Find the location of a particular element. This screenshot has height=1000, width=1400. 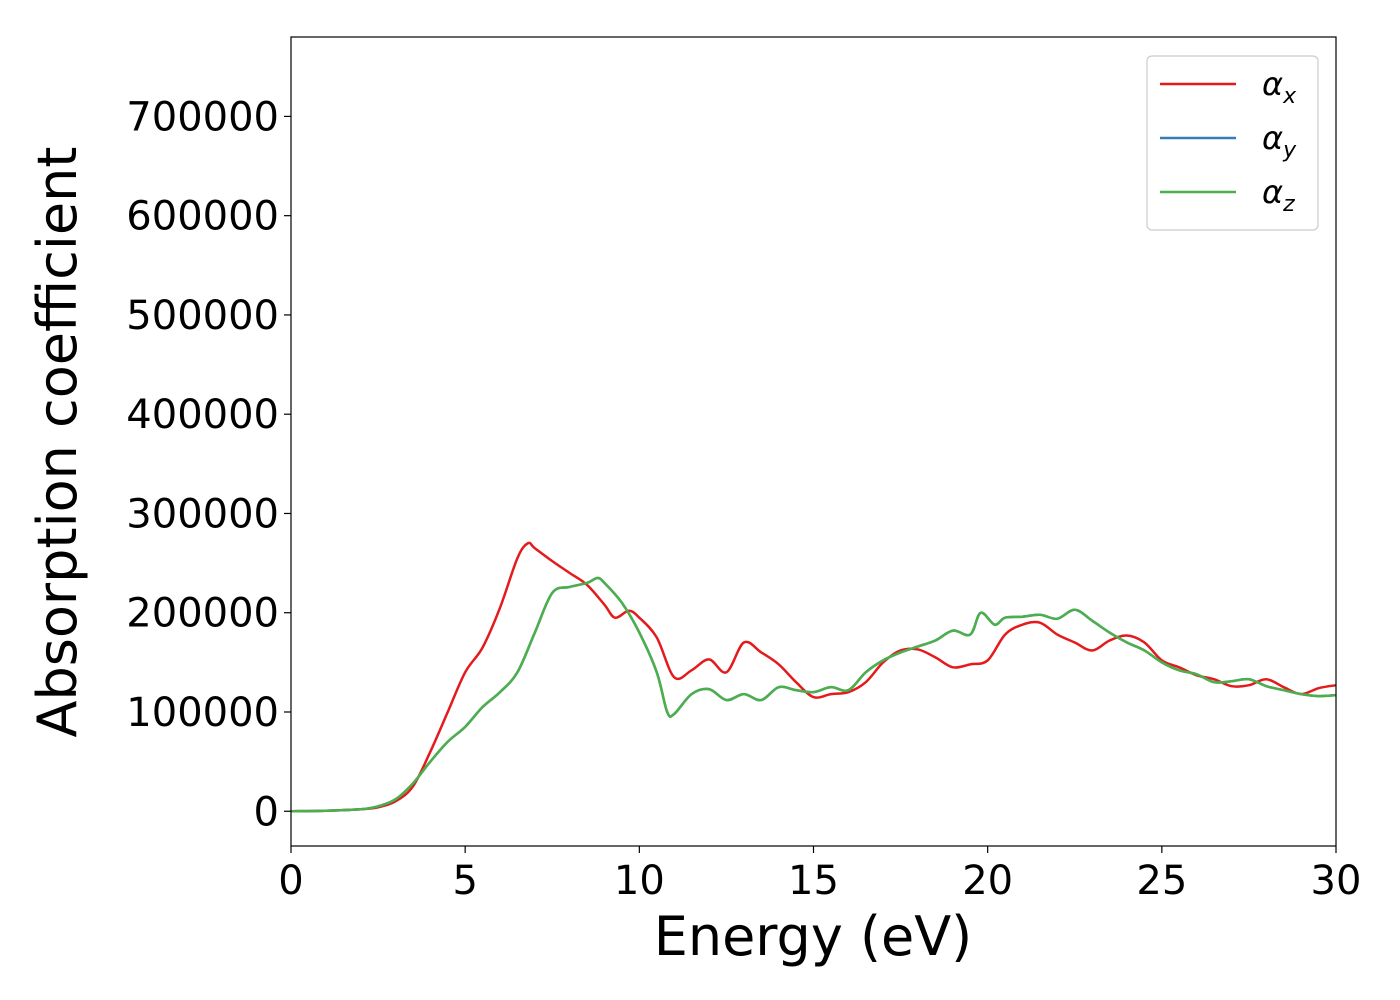

x-tick-label: 0 is located at coordinates (290, 881).